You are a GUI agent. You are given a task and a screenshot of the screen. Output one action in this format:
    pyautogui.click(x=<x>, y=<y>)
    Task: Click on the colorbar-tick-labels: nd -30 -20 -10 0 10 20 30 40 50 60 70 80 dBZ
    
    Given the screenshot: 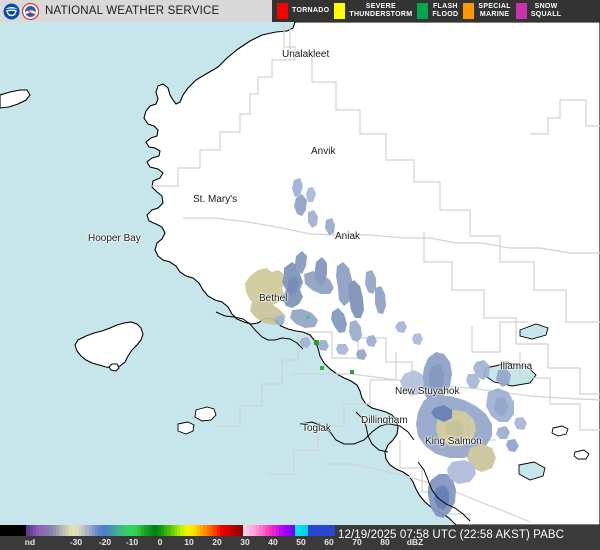 What is the action you would take?
    pyautogui.click(x=211, y=543)
    